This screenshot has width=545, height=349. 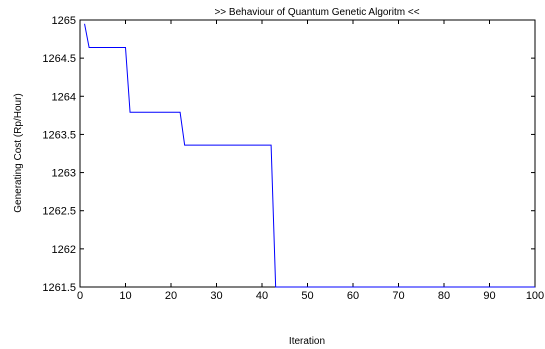 What do you see at coordinates (307, 296) in the screenshot?
I see `x-tick-label: 50` at bounding box center [307, 296].